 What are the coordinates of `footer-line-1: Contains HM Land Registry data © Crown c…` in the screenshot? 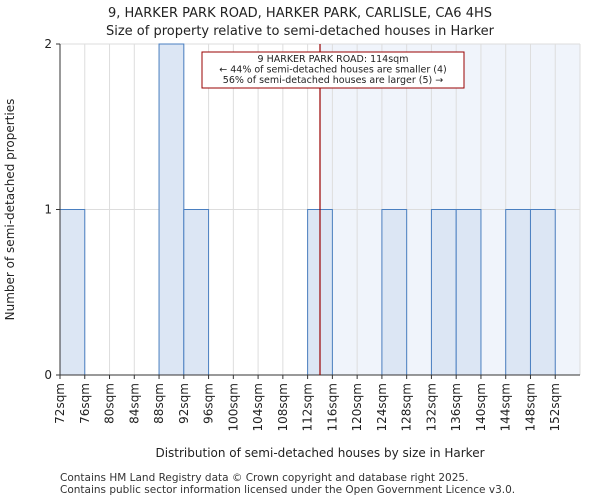 It's located at (264, 478).